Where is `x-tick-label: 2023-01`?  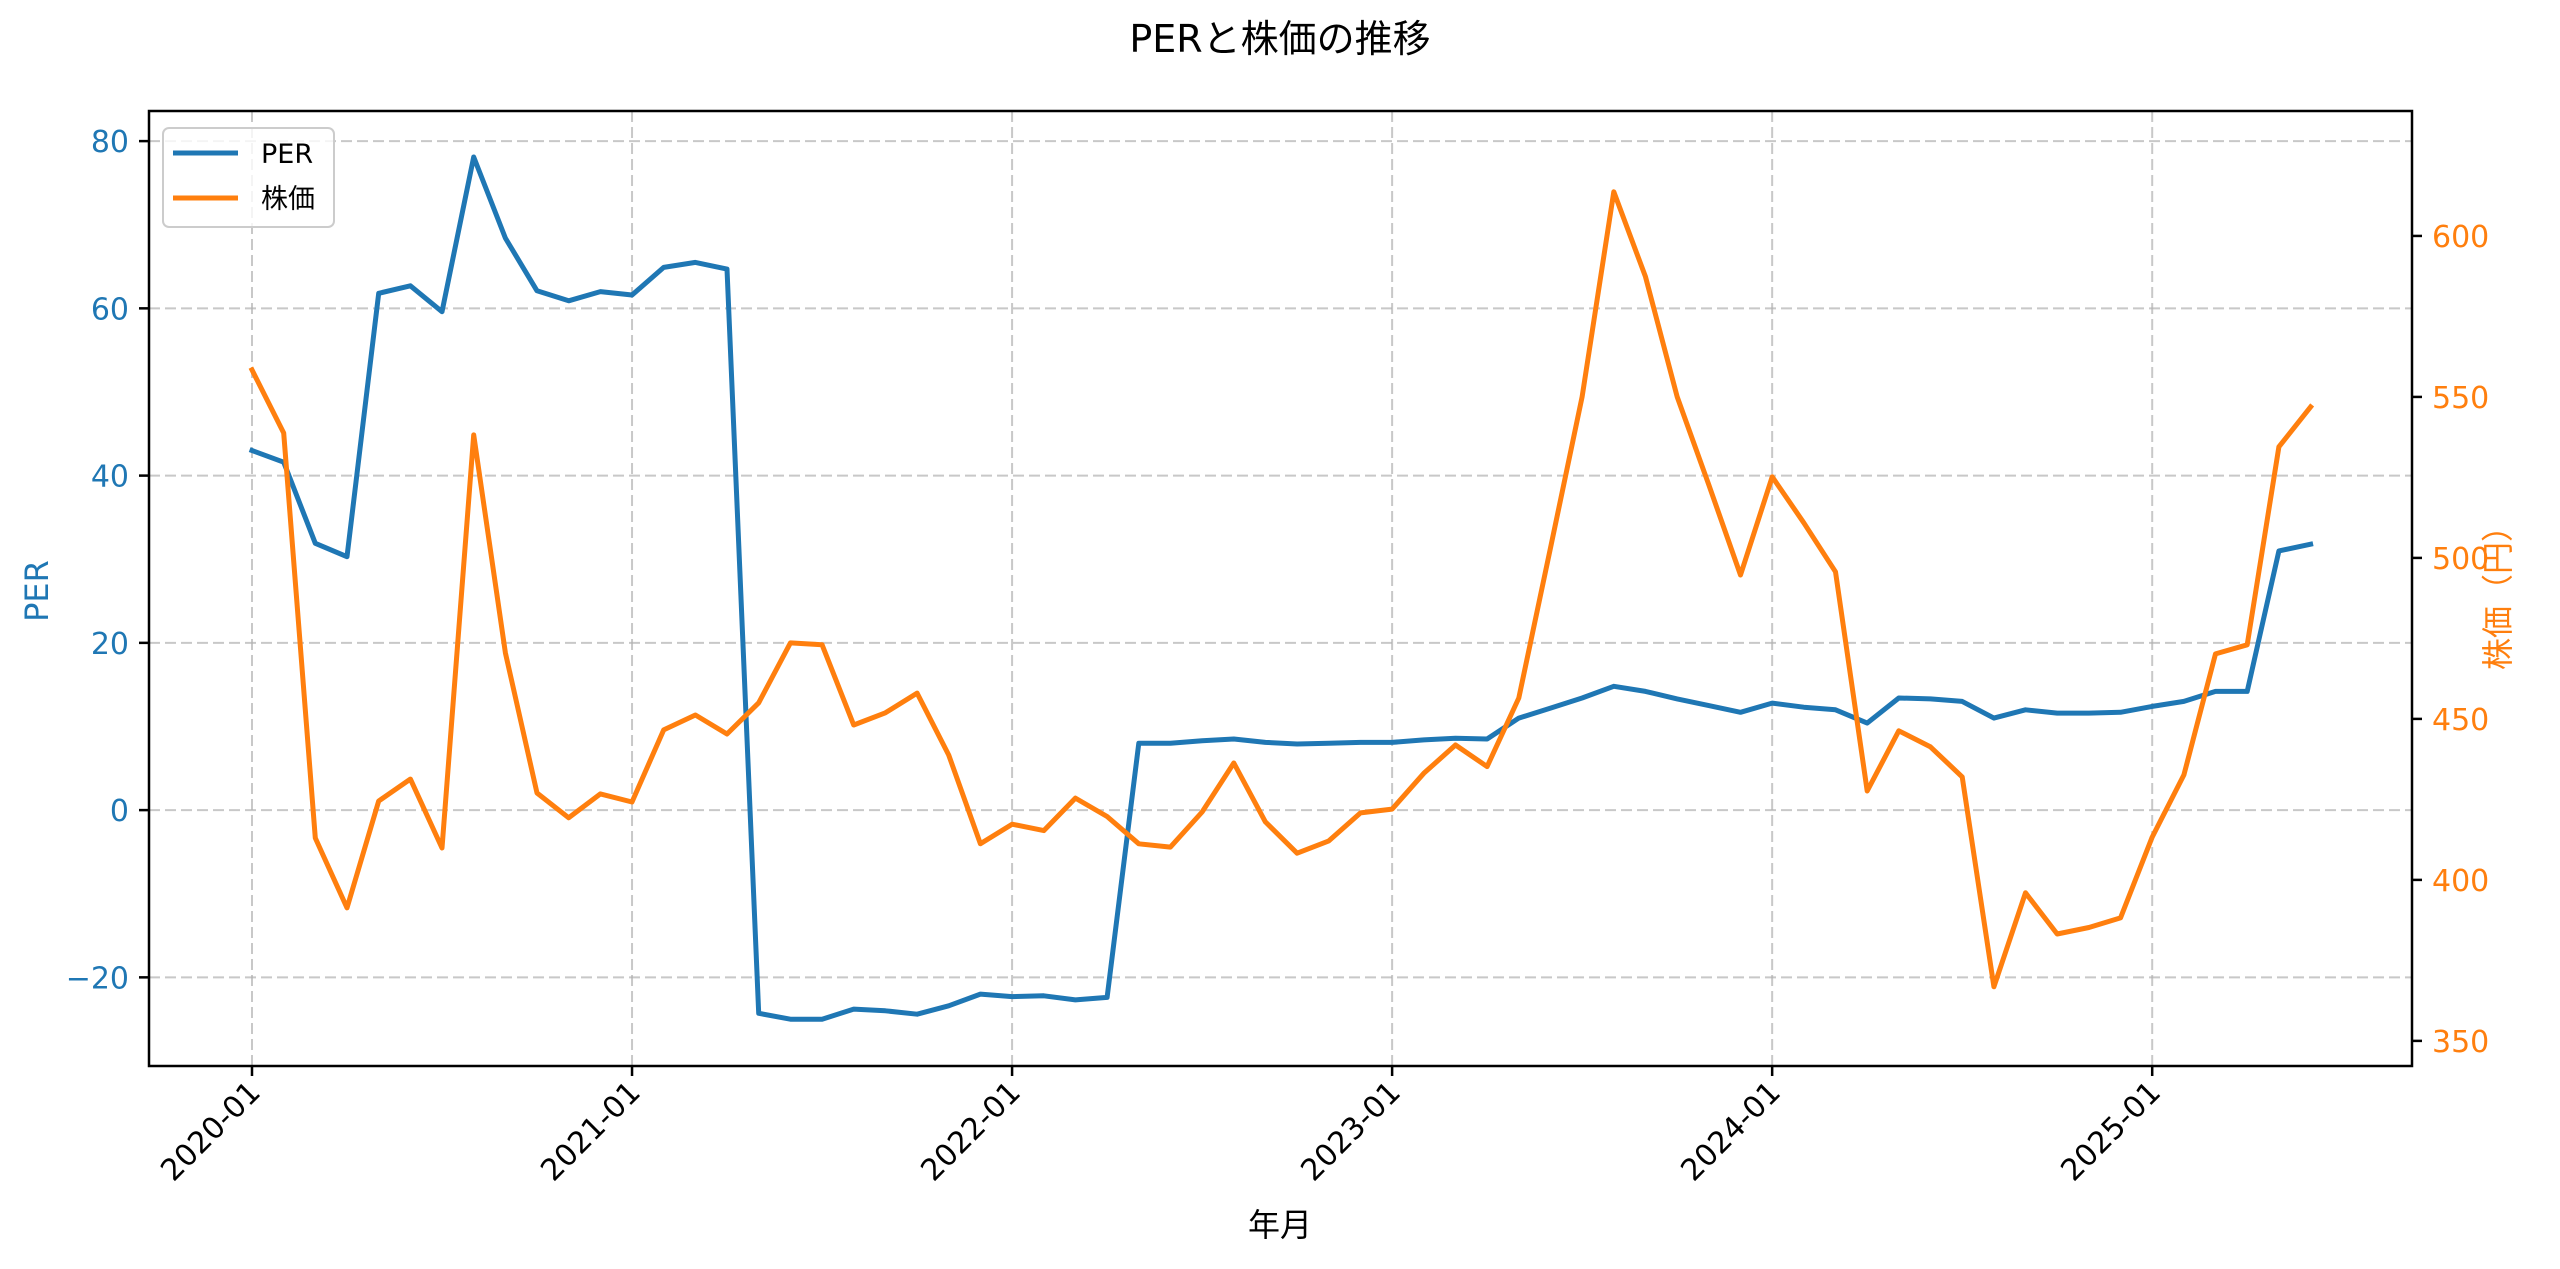
x-tick-label: 2023-01 is located at coordinates (1350, 1131).